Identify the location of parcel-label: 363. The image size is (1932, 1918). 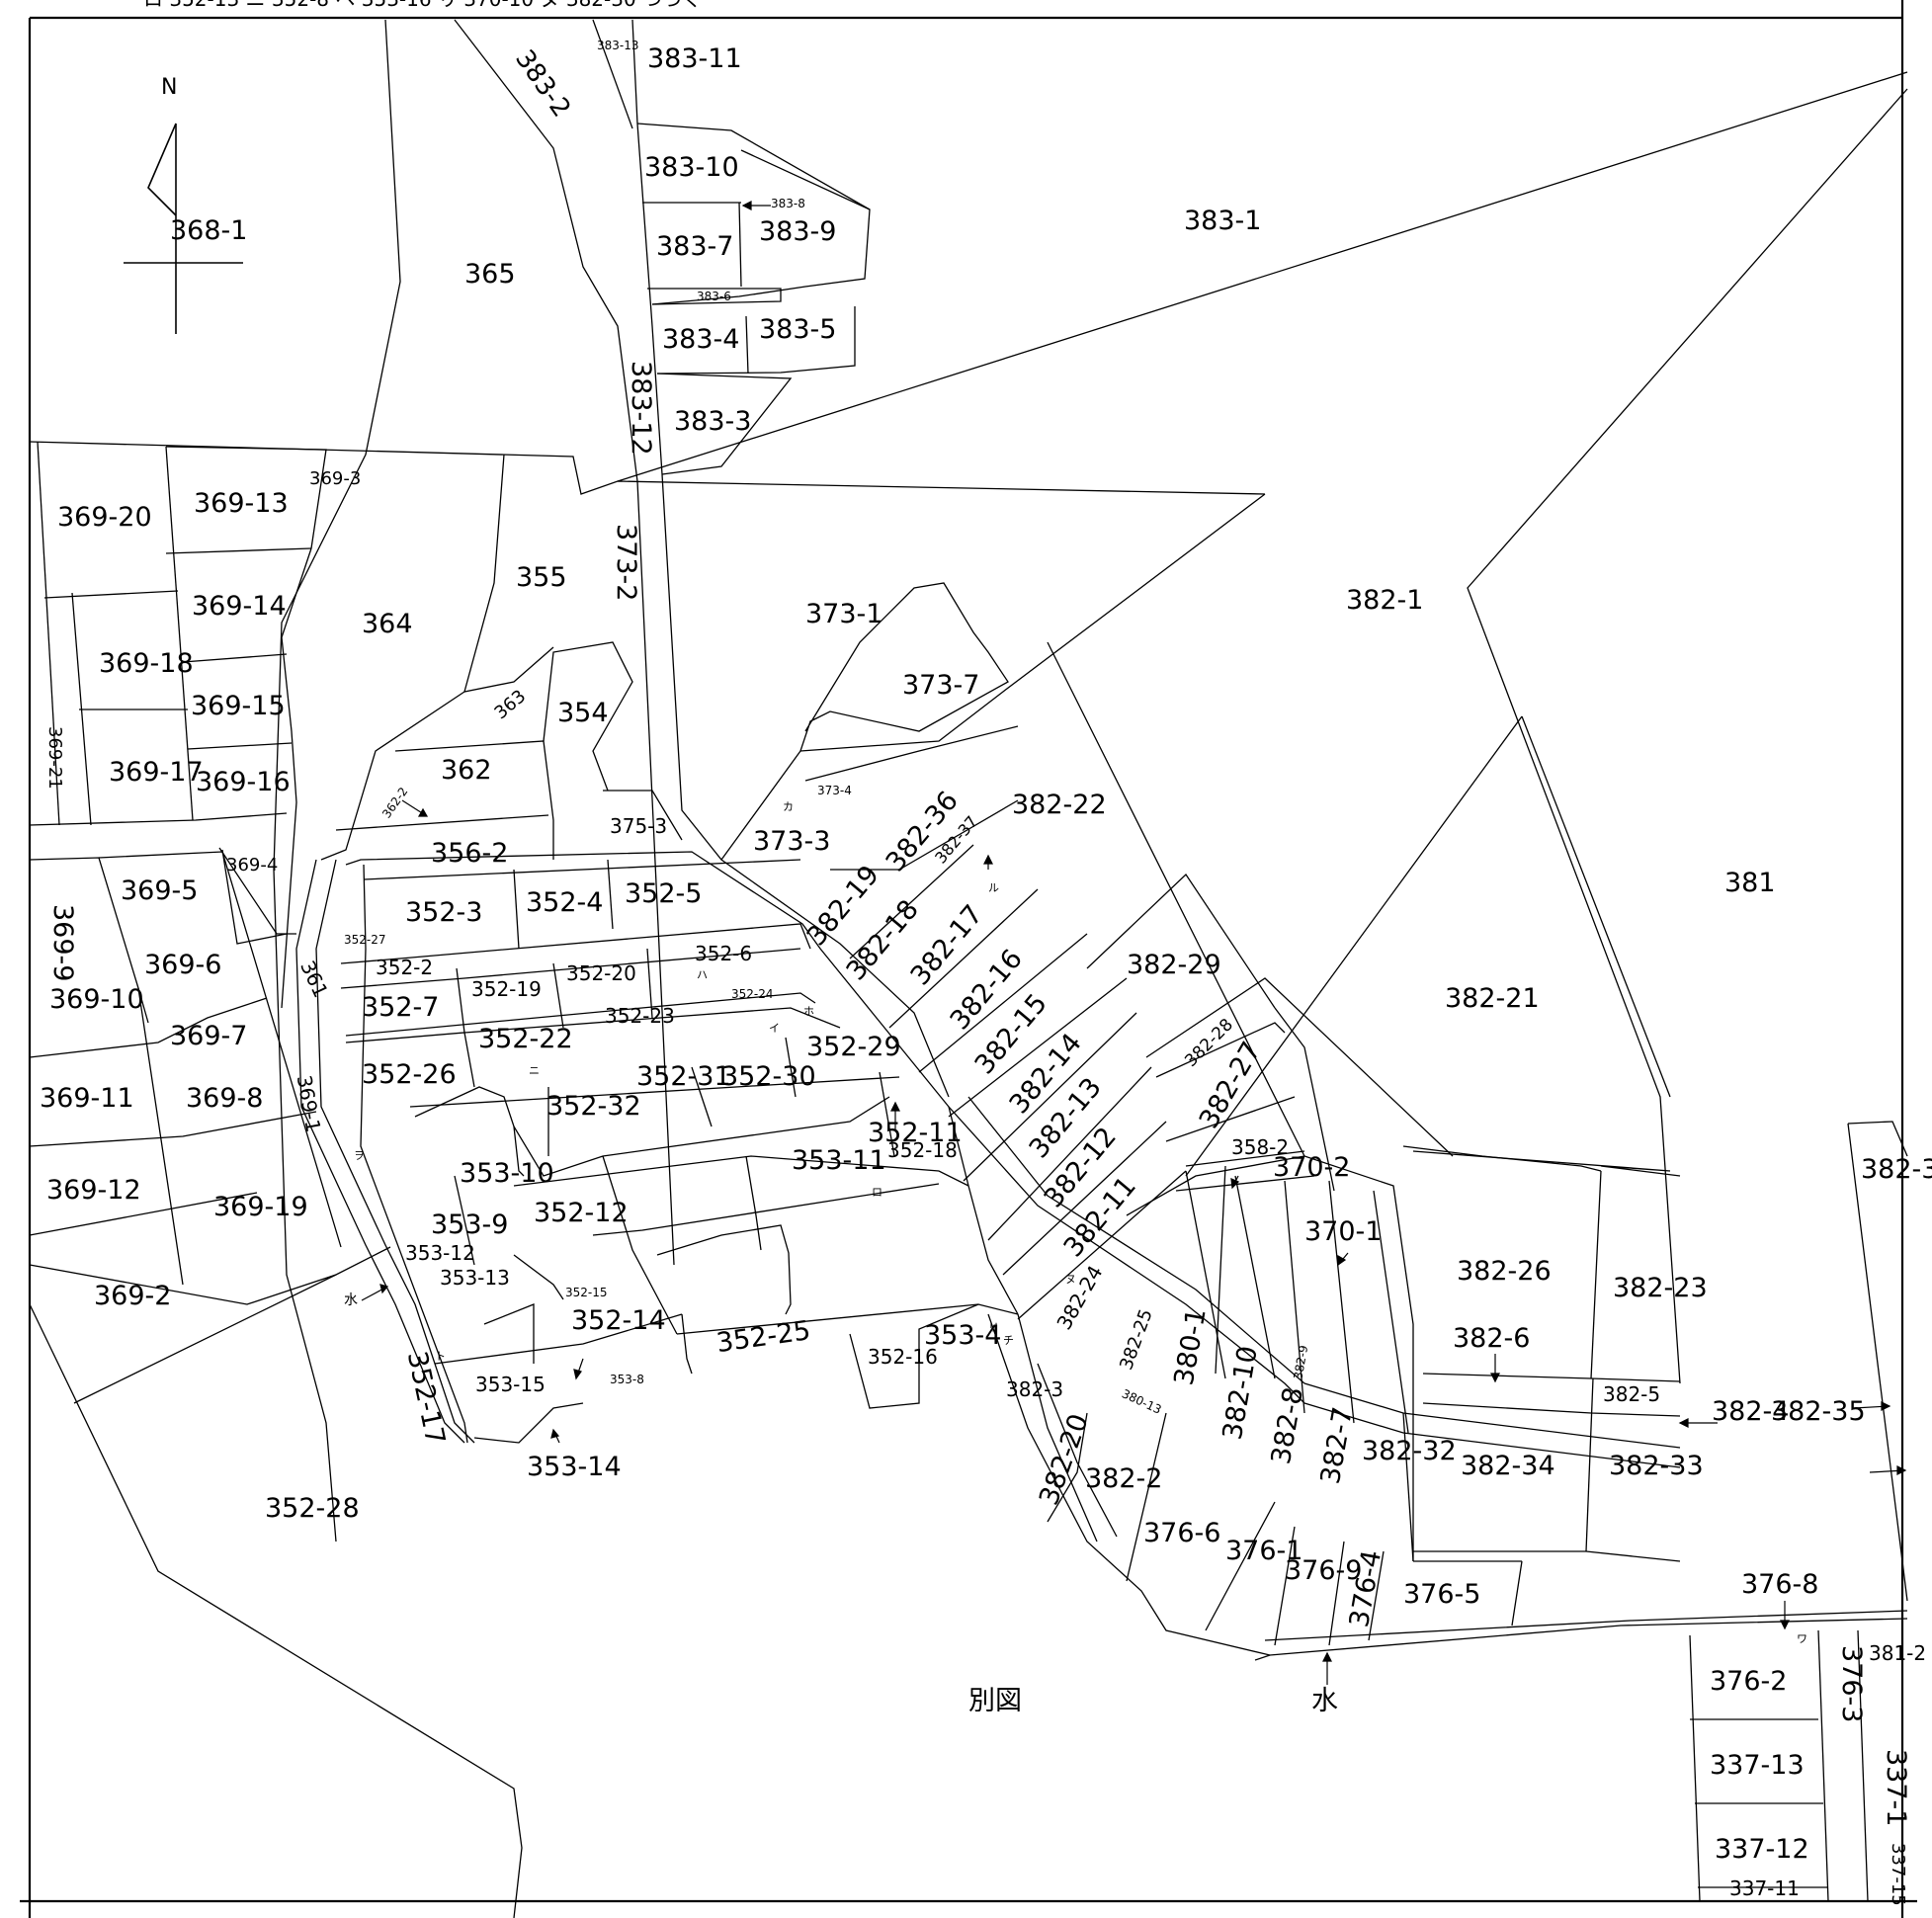
(510, 704).